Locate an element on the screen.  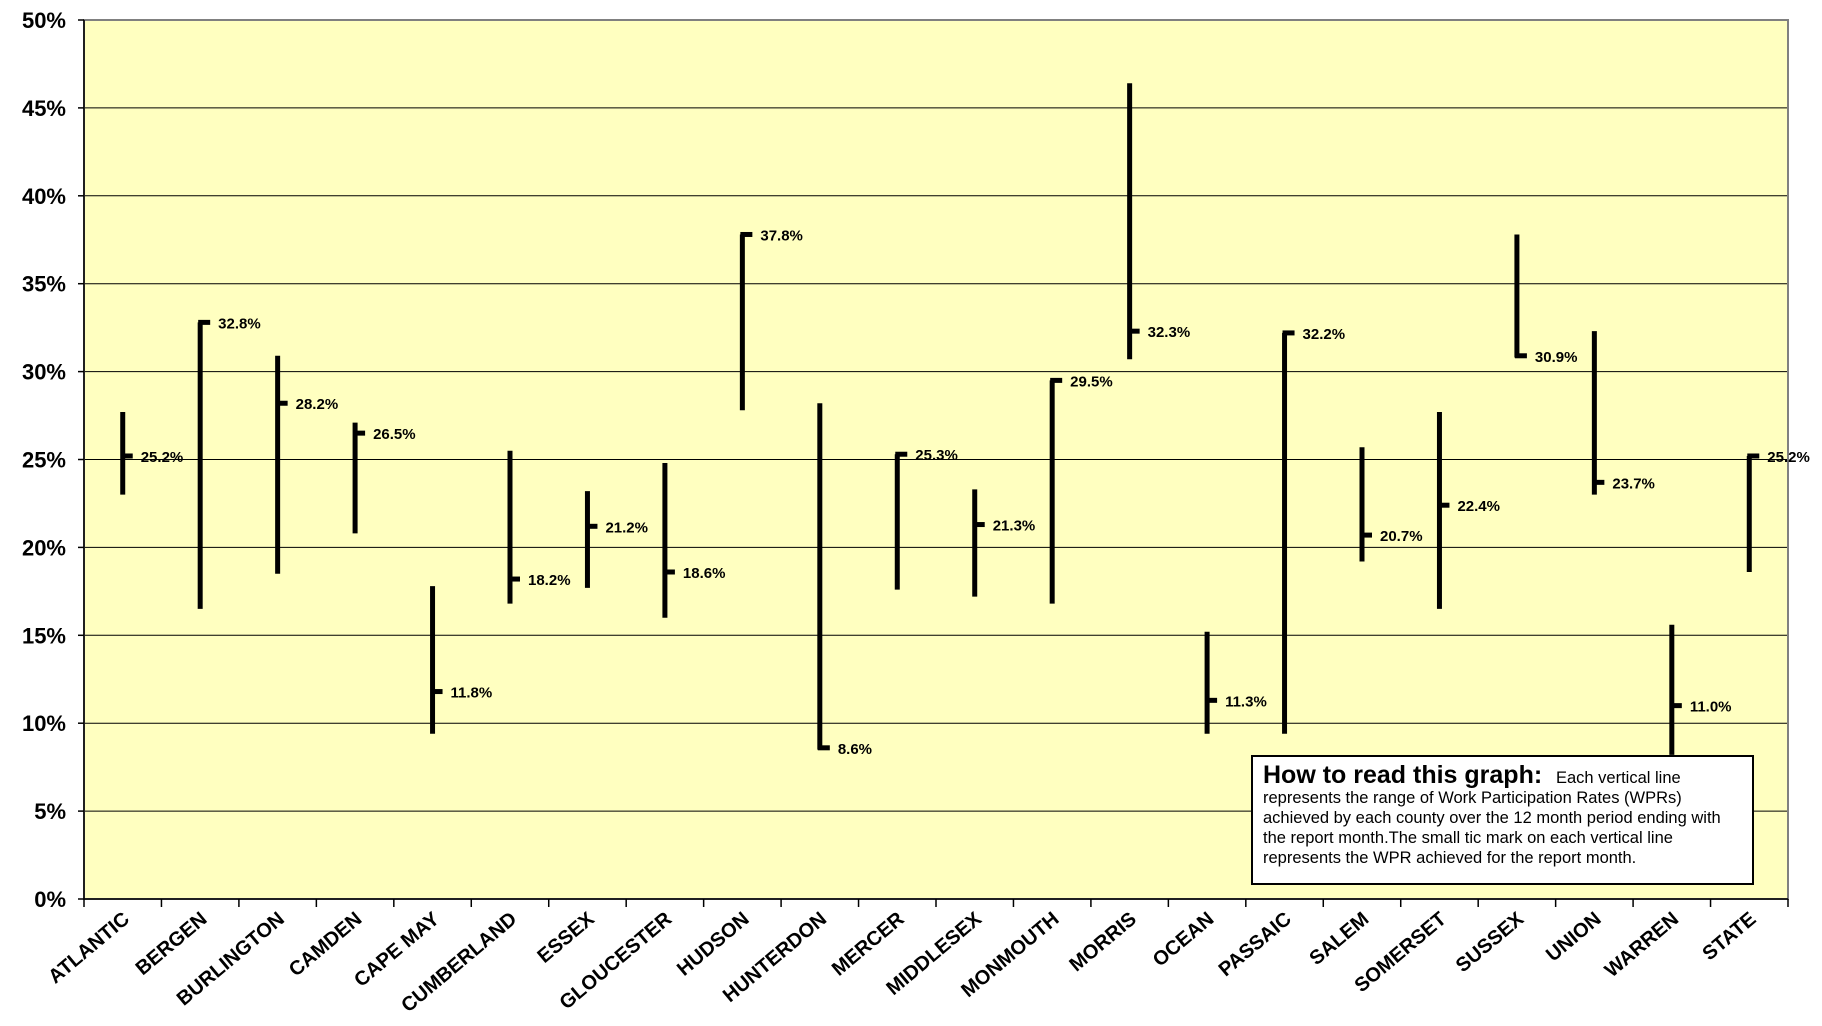
data-label: 11.8% is located at coordinates (472, 693).